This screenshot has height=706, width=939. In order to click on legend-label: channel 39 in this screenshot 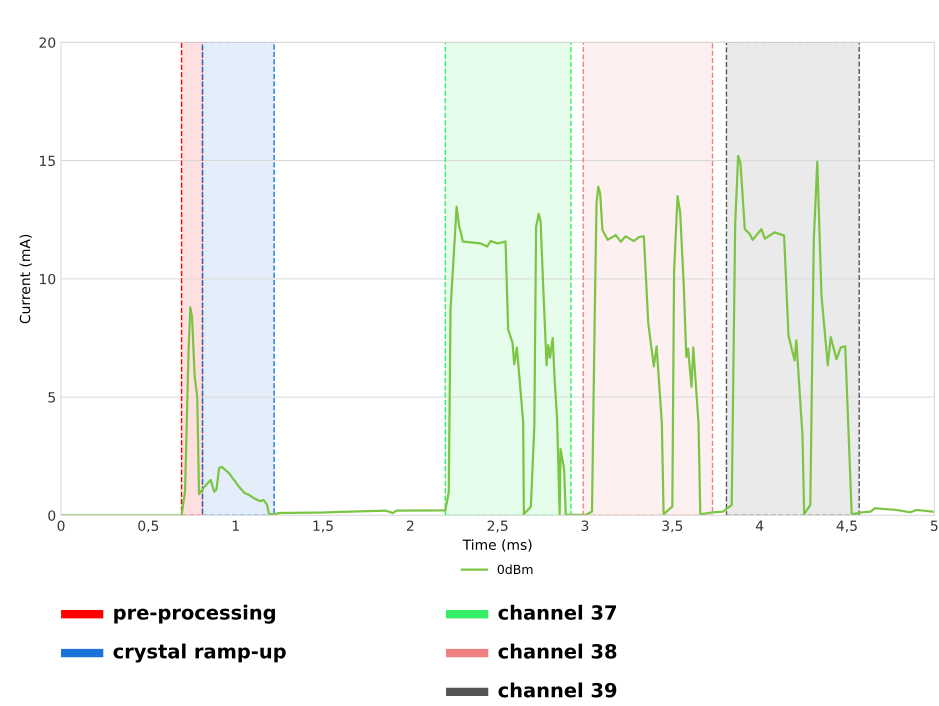, I will do `click(557, 690)`.